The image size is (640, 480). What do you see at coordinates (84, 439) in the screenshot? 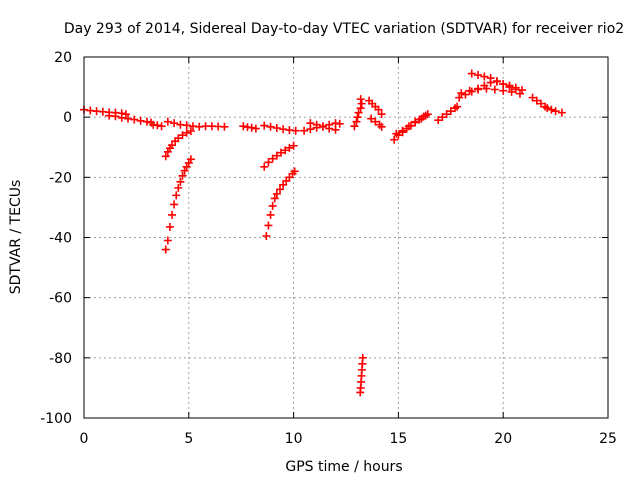
I see `x-tick-label: 0` at bounding box center [84, 439].